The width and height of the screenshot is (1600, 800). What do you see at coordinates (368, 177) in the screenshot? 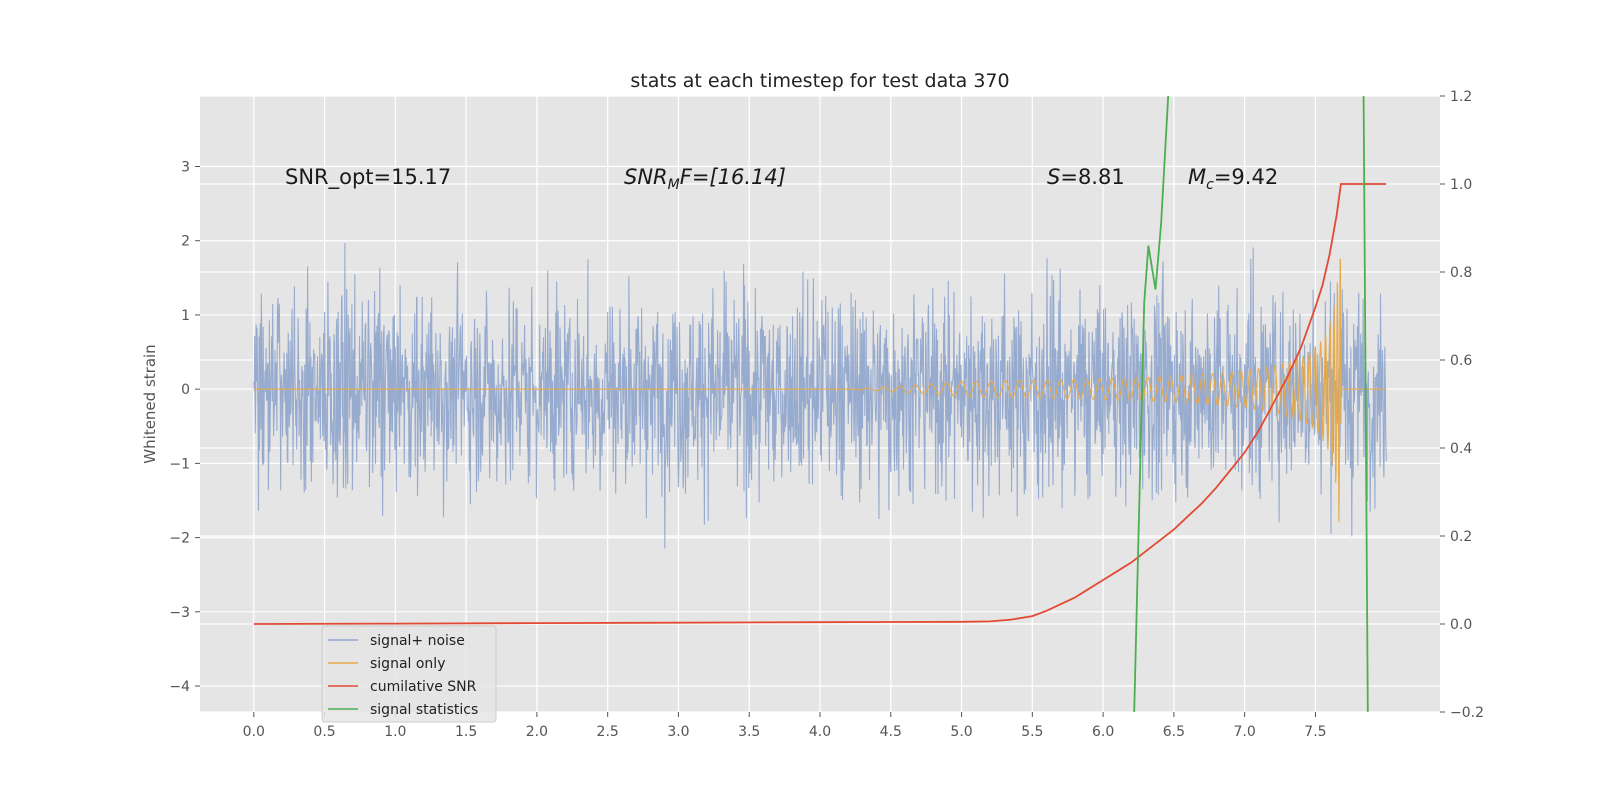
I see `annotation-snr-opt: SNR_opt=15.17` at bounding box center [368, 177].